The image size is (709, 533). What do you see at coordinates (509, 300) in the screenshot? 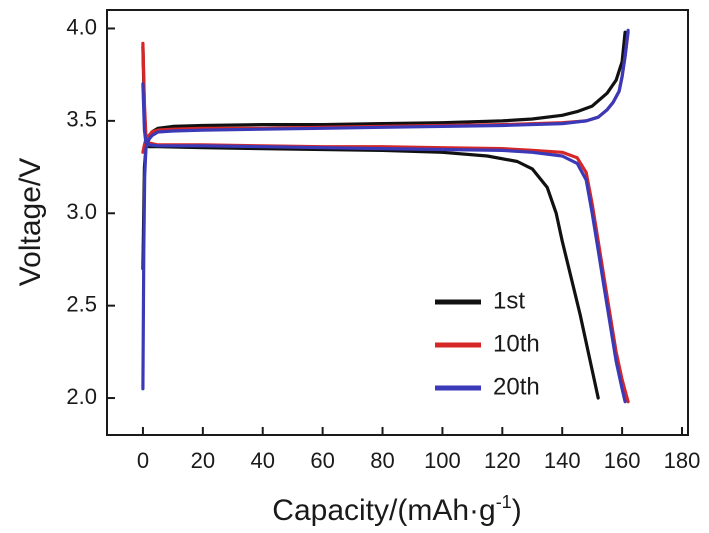
I see `legend-label-1st: 1st` at bounding box center [509, 300].